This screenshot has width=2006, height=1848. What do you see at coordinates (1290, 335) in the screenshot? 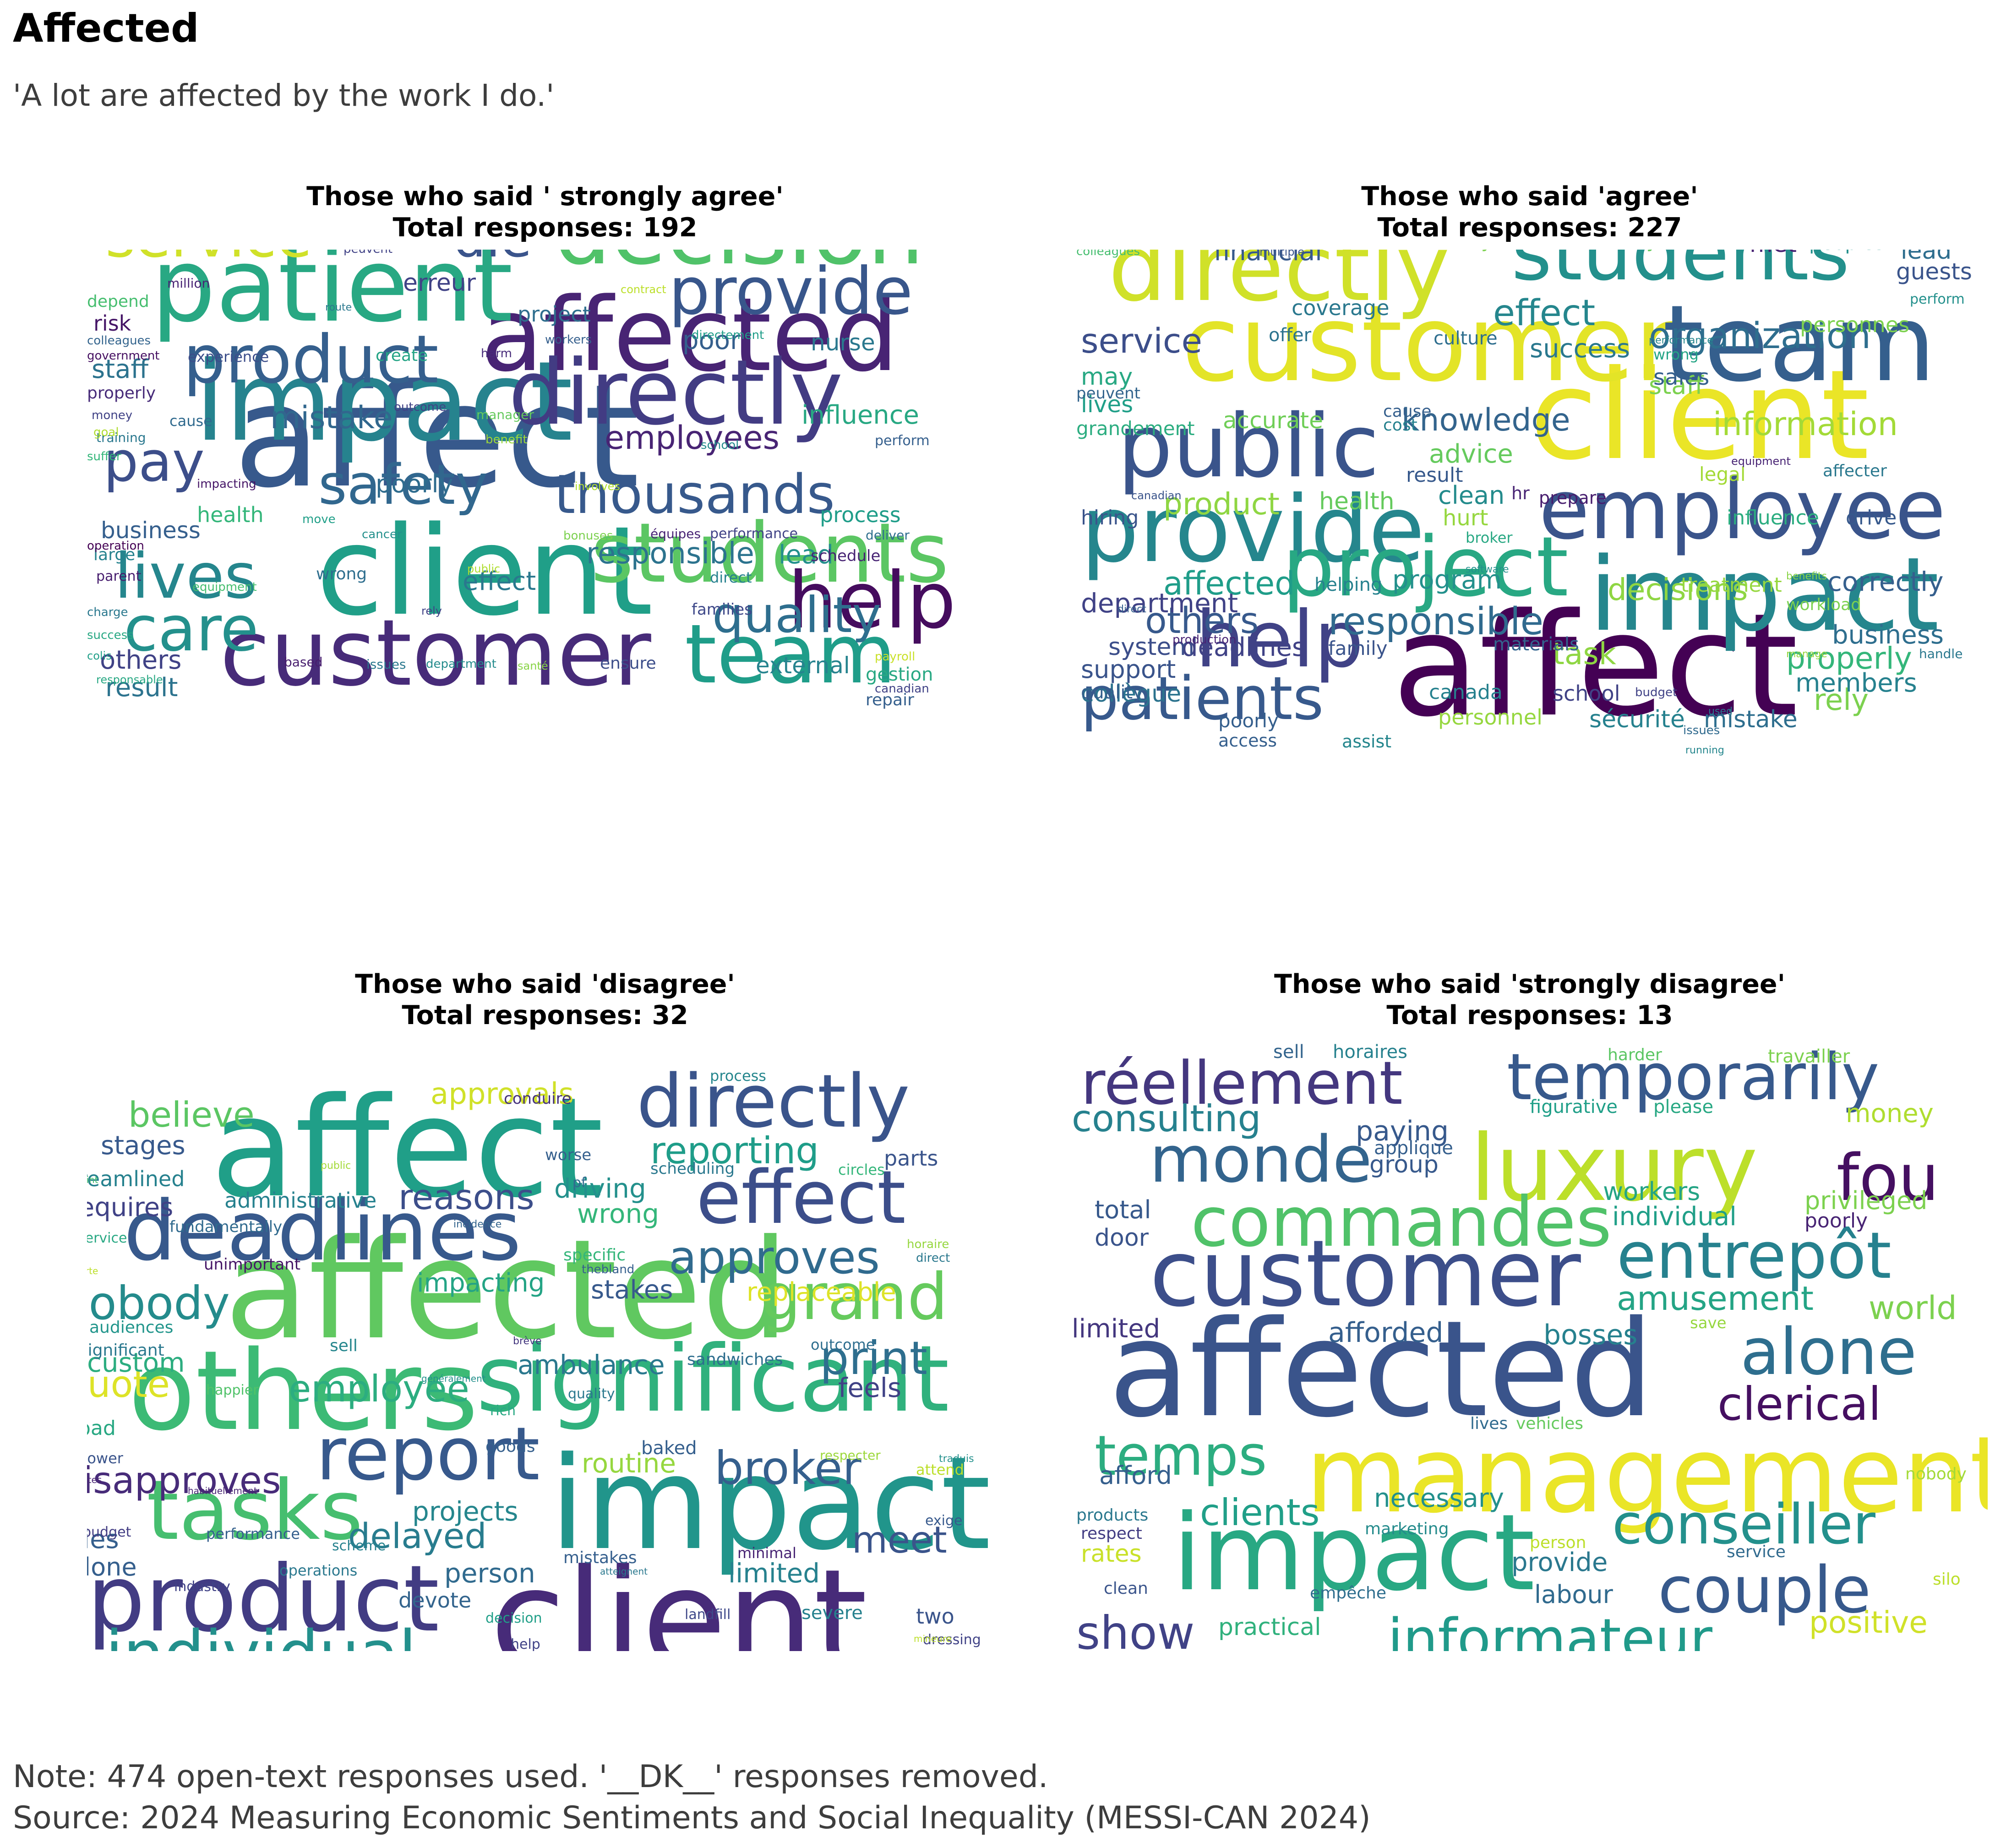
I see `word-offer: offer` at bounding box center [1290, 335].